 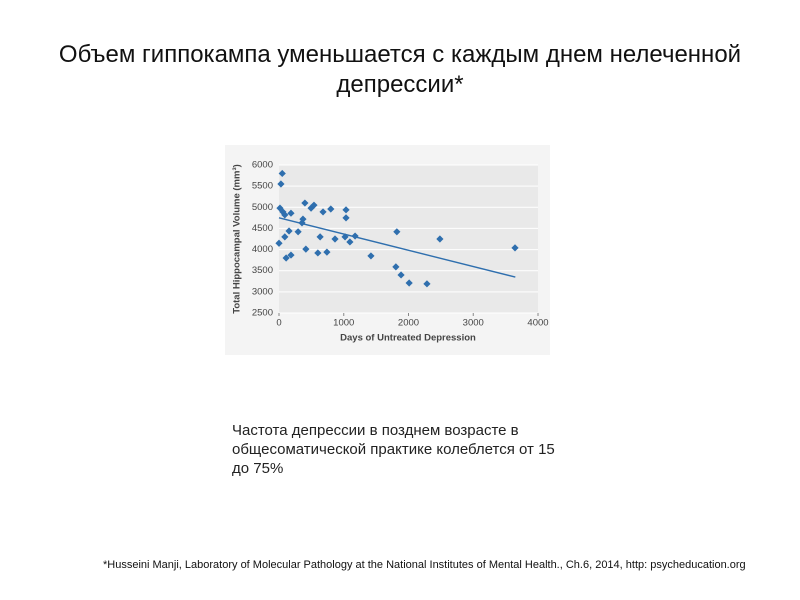 I want to click on plot-area, so click(x=408, y=239).